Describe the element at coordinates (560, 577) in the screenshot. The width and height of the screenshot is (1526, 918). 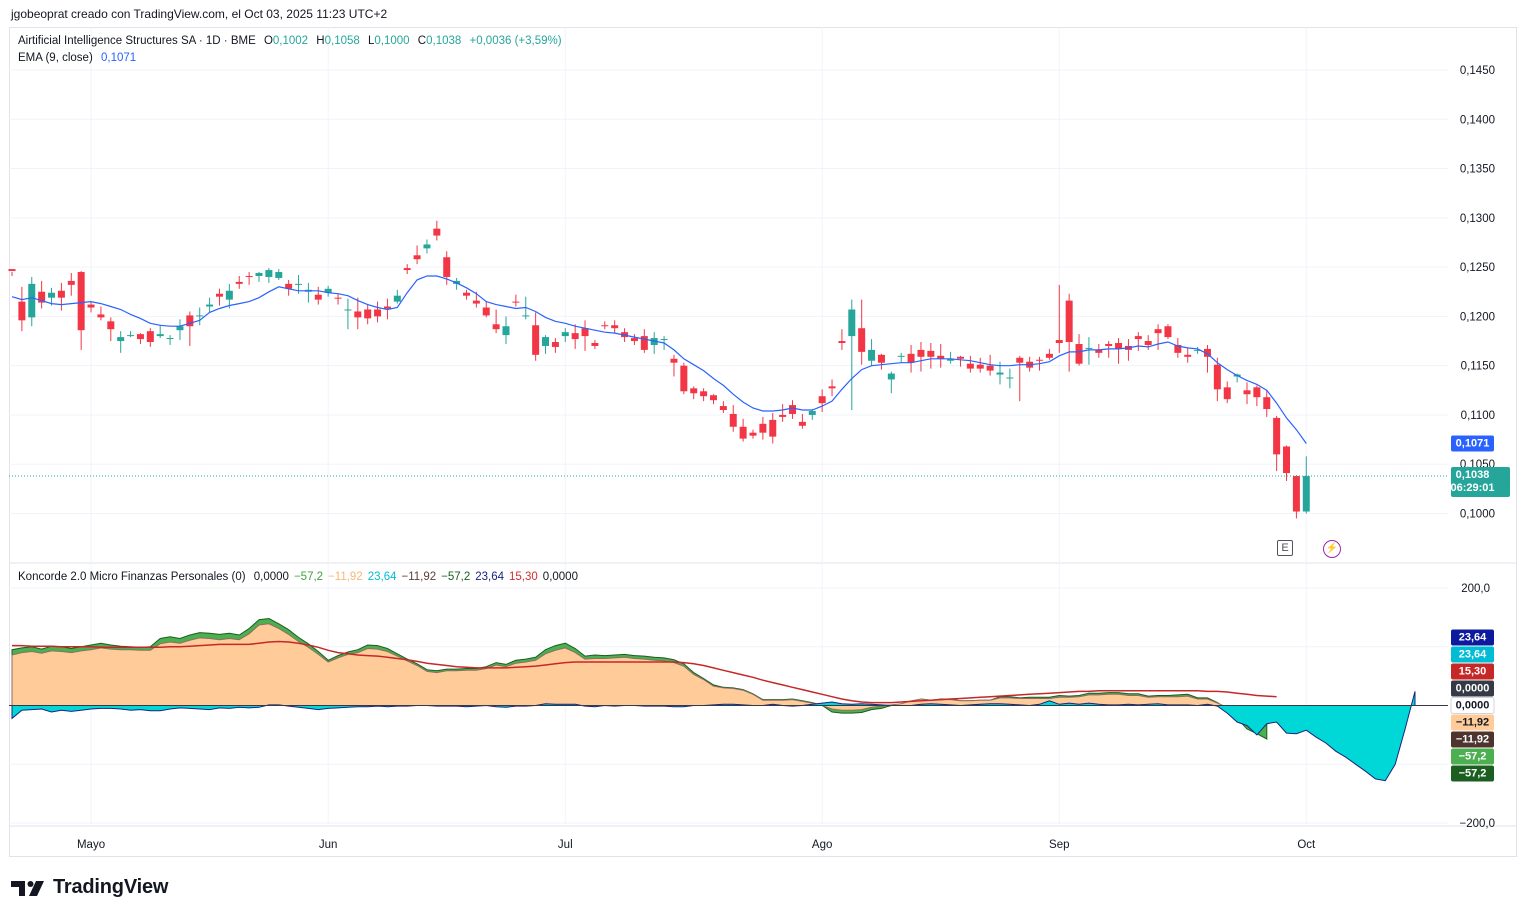
I see `indicator-legend-value: 0,0000` at that location.